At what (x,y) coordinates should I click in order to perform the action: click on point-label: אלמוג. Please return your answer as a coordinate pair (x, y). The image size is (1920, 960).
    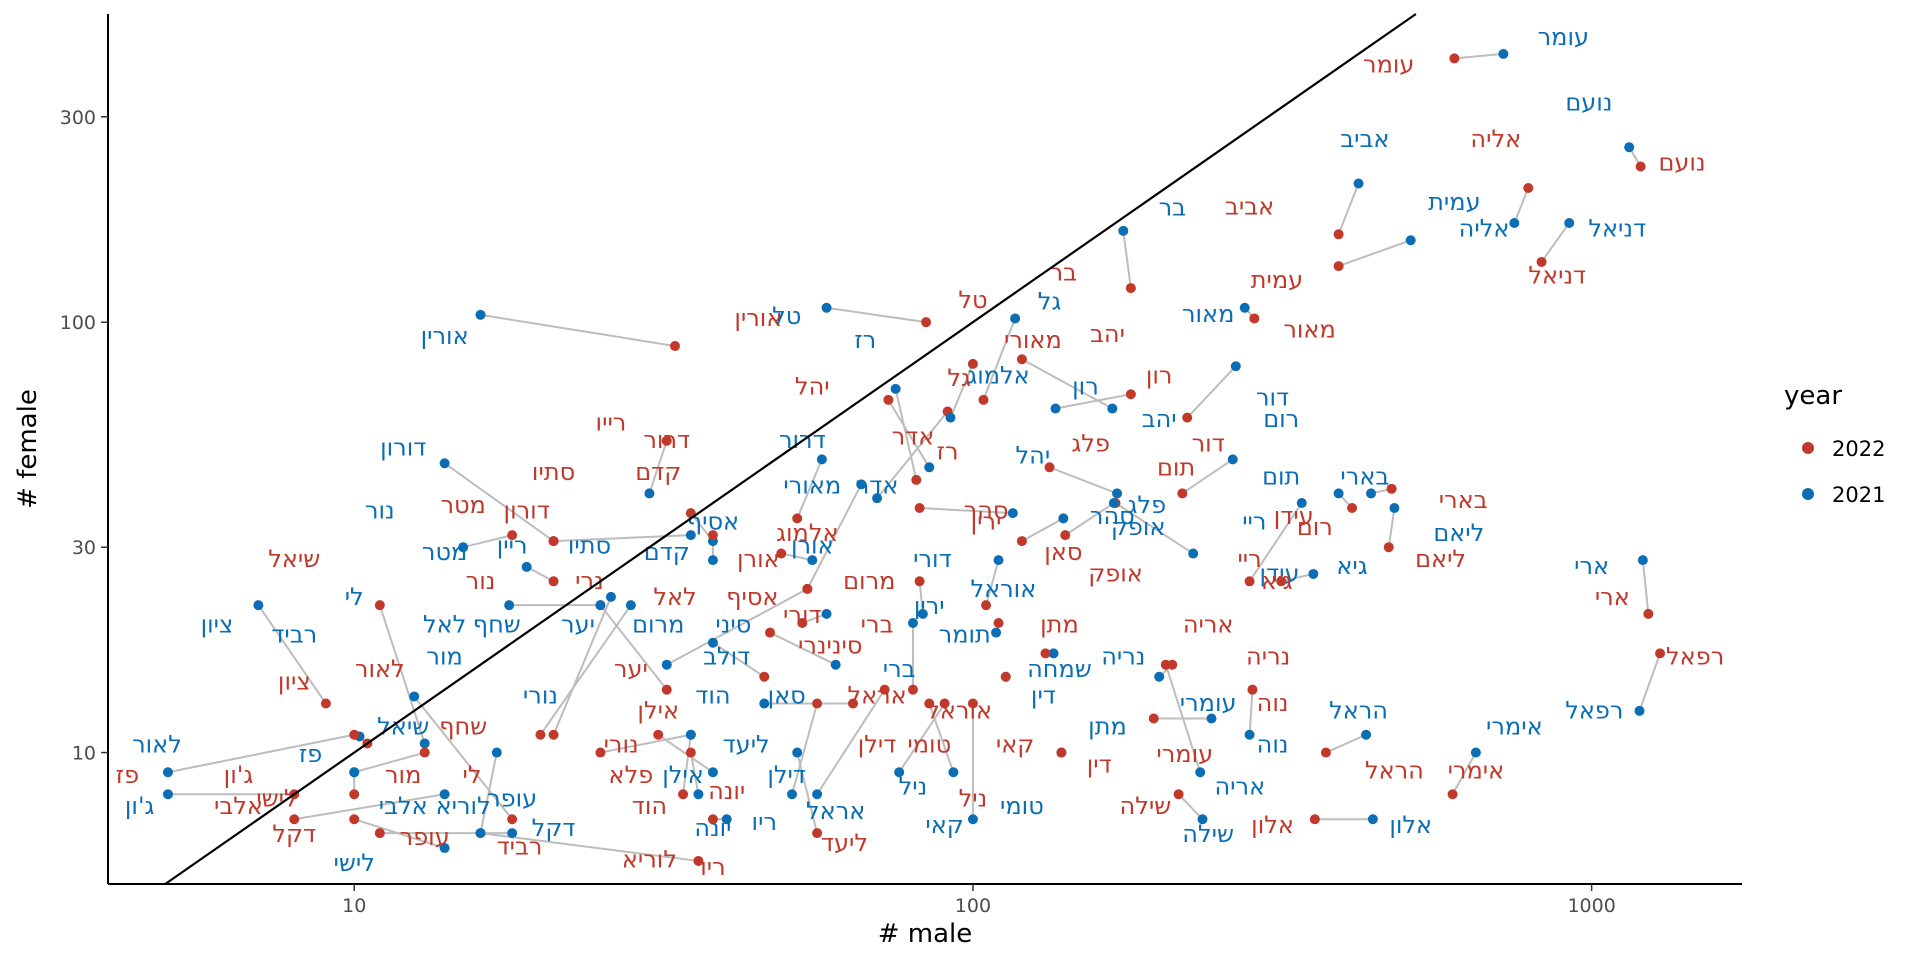
    Looking at the image, I should click on (998, 376).